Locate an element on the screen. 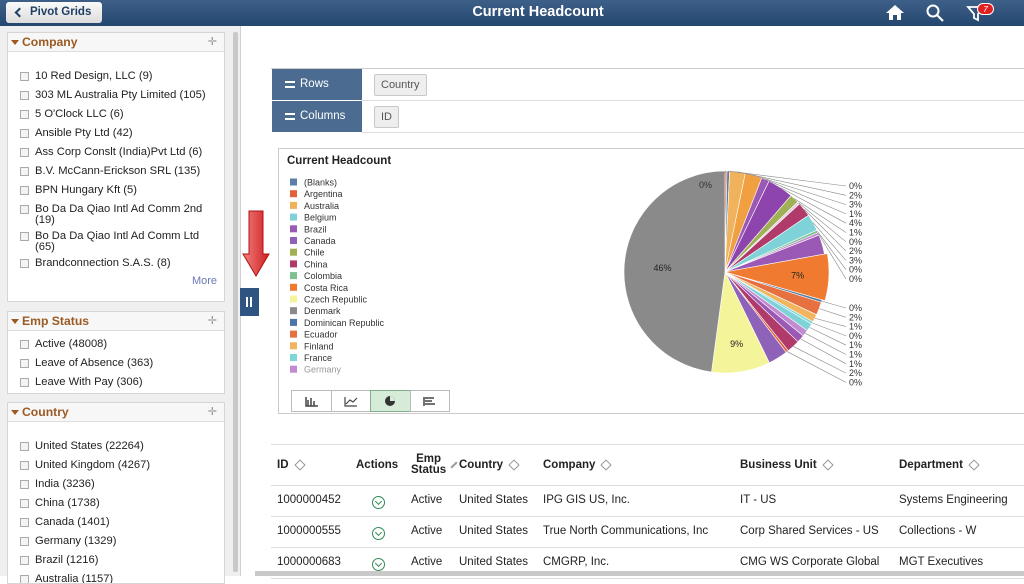 This screenshot has height=584, width=1024. more-link: More is located at coordinates (204, 281).